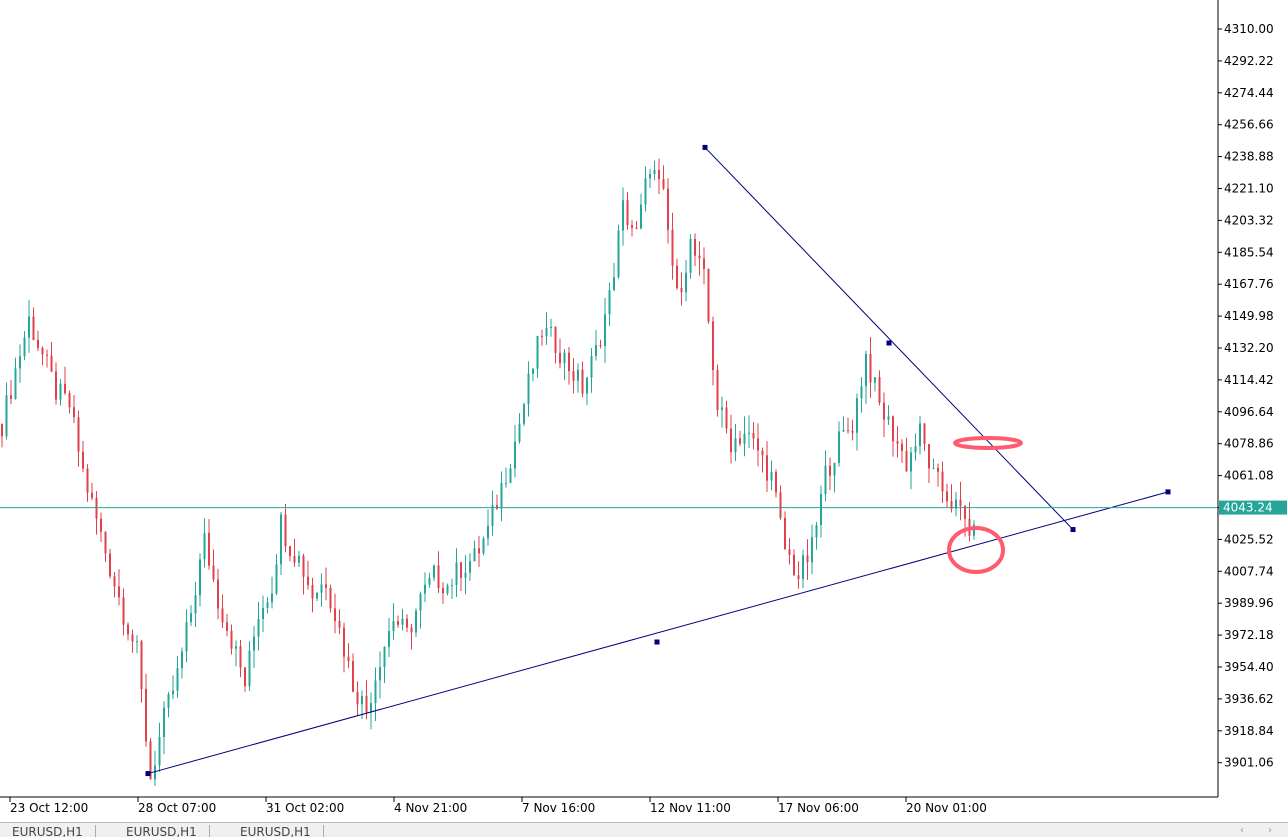 This screenshot has height=837, width=1288. Describe the element at coordinates (976, 550) in the screenshot. I see `highlight-circle-marker` at that location.